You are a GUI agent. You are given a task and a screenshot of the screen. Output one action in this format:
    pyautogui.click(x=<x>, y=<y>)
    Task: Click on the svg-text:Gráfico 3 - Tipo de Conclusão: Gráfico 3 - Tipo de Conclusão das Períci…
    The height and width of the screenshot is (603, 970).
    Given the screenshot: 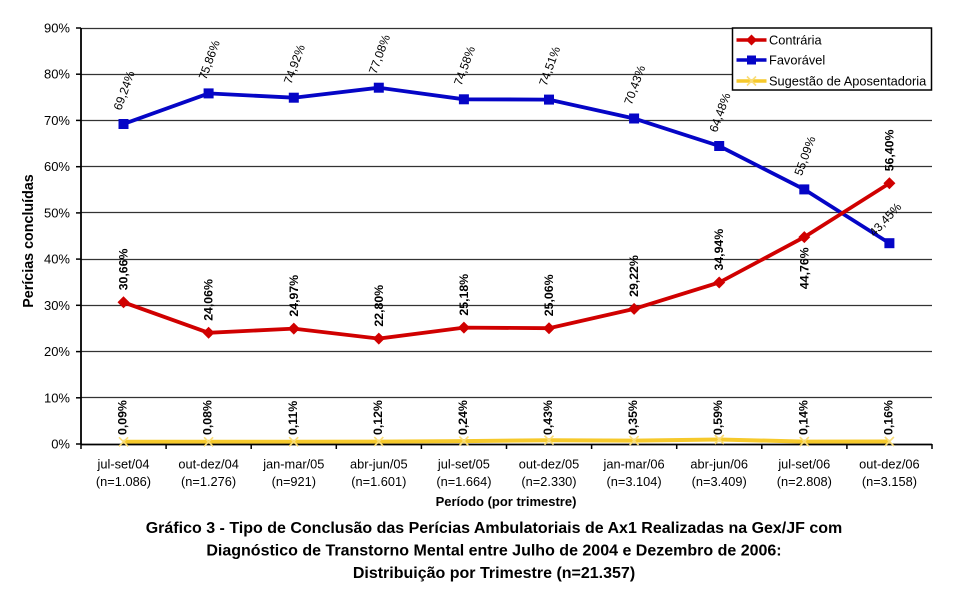 What is the action you would take?
    pyautogui.click(x=494, y=528)
    